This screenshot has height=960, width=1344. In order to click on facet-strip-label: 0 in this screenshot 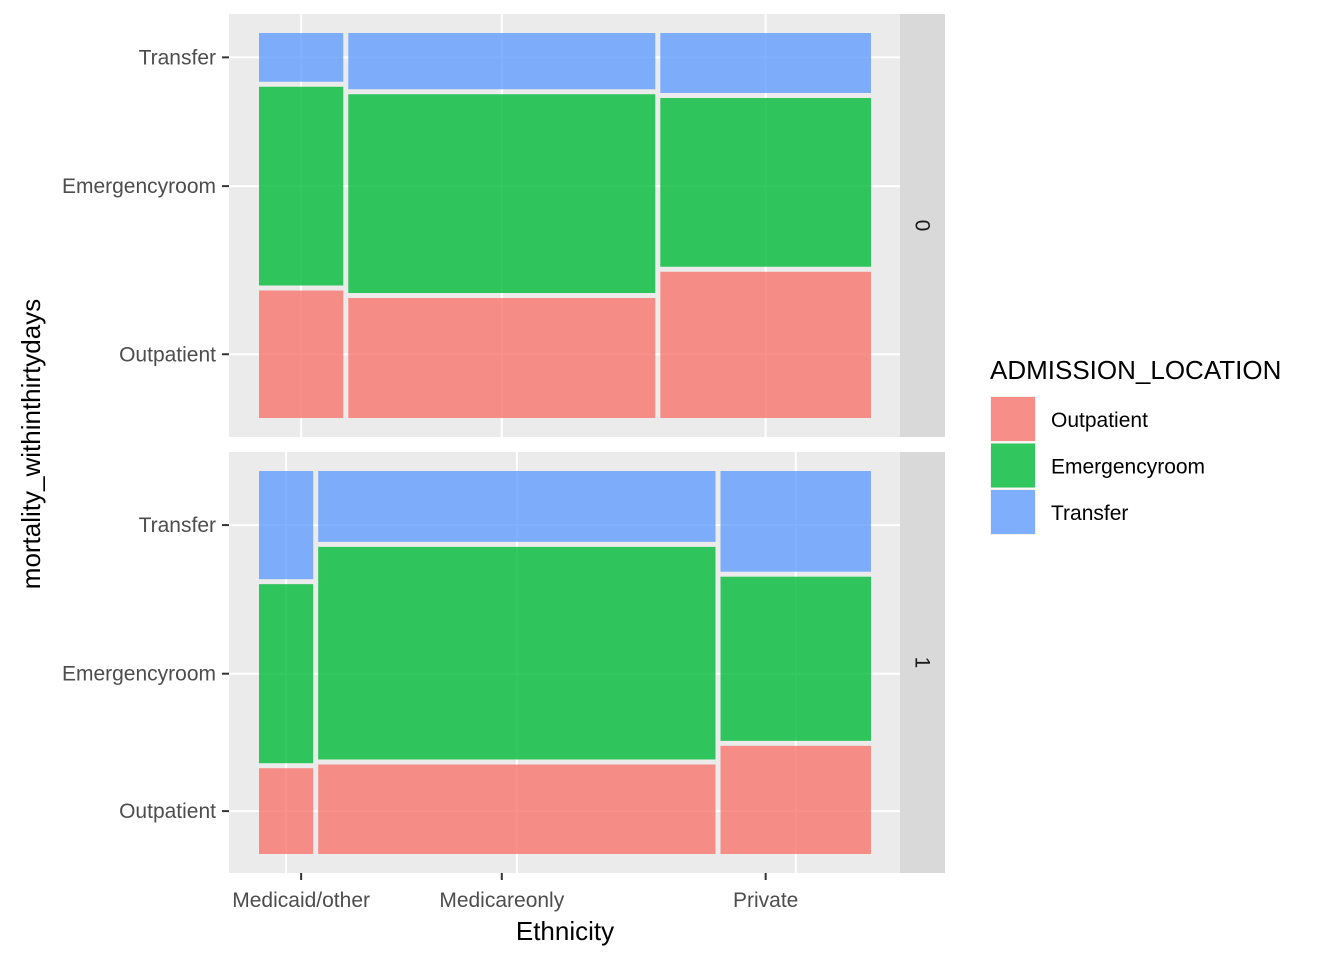, I will do `click(922, 226)`.